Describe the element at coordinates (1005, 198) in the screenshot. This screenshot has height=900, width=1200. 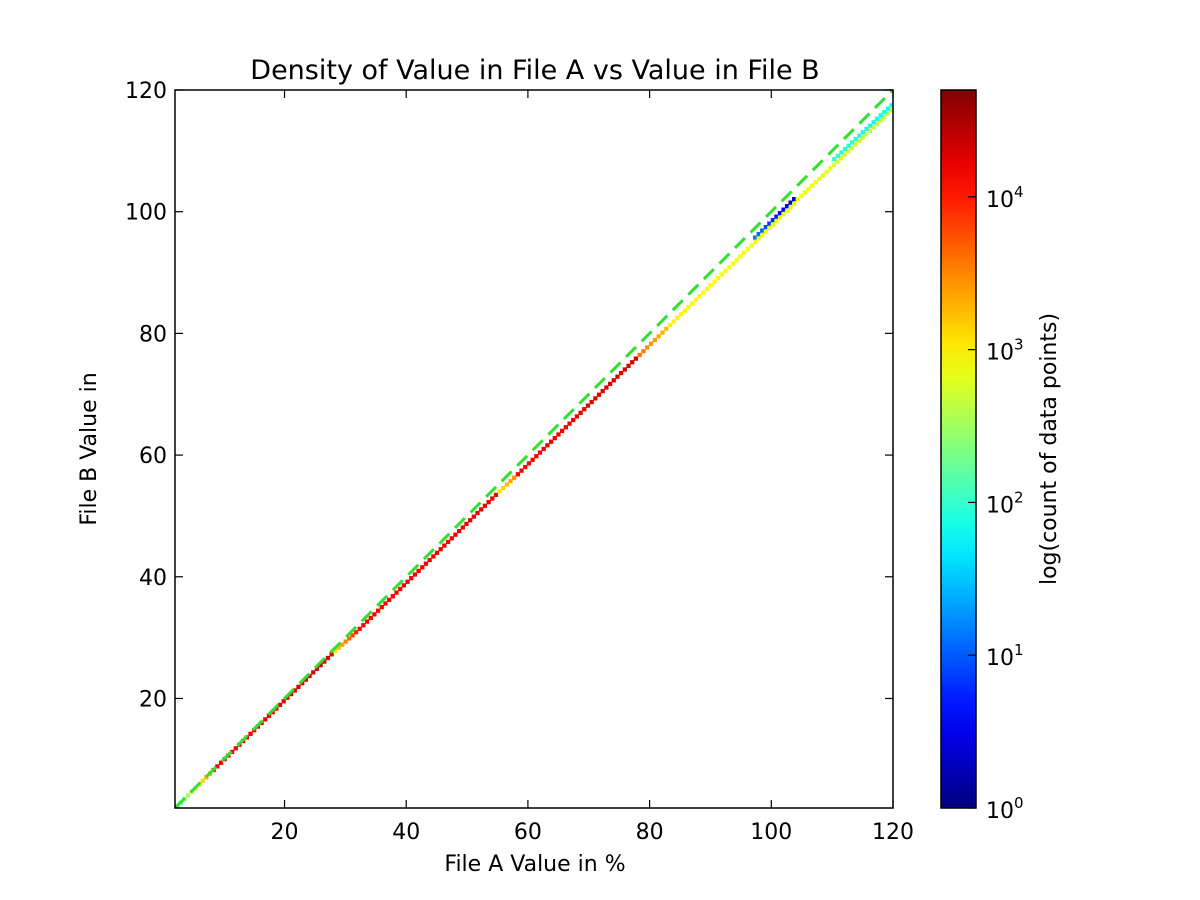
I see `colorbar-tick-label: 10⁴` at that location.